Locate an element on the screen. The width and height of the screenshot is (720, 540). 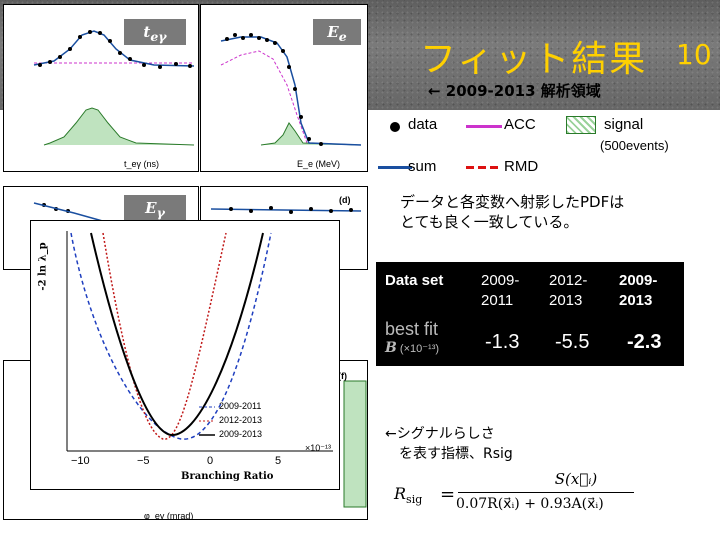
nll-legend-2012-2013: 2012-2013 is located at coordinates (241, 420).